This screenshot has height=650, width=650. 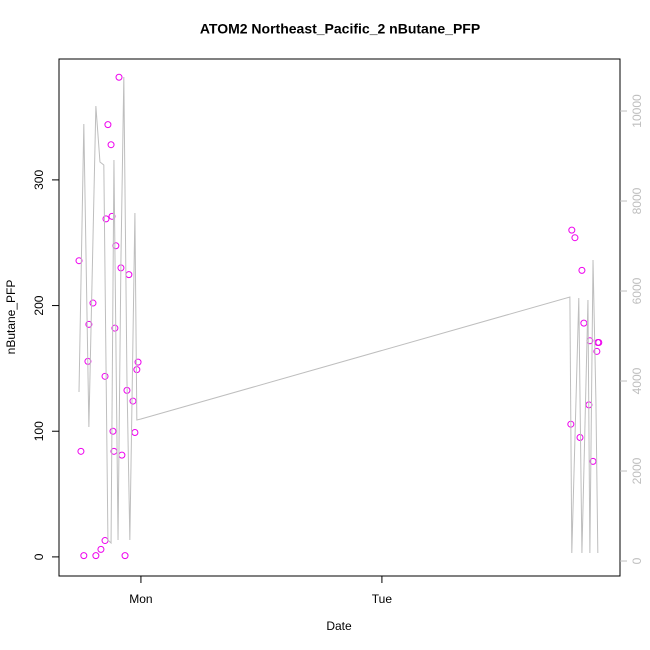 What do you see at coordinates (39, 556) in the screenshot?
I see `y-tick-label: 0` at bounding box center [39, 556].